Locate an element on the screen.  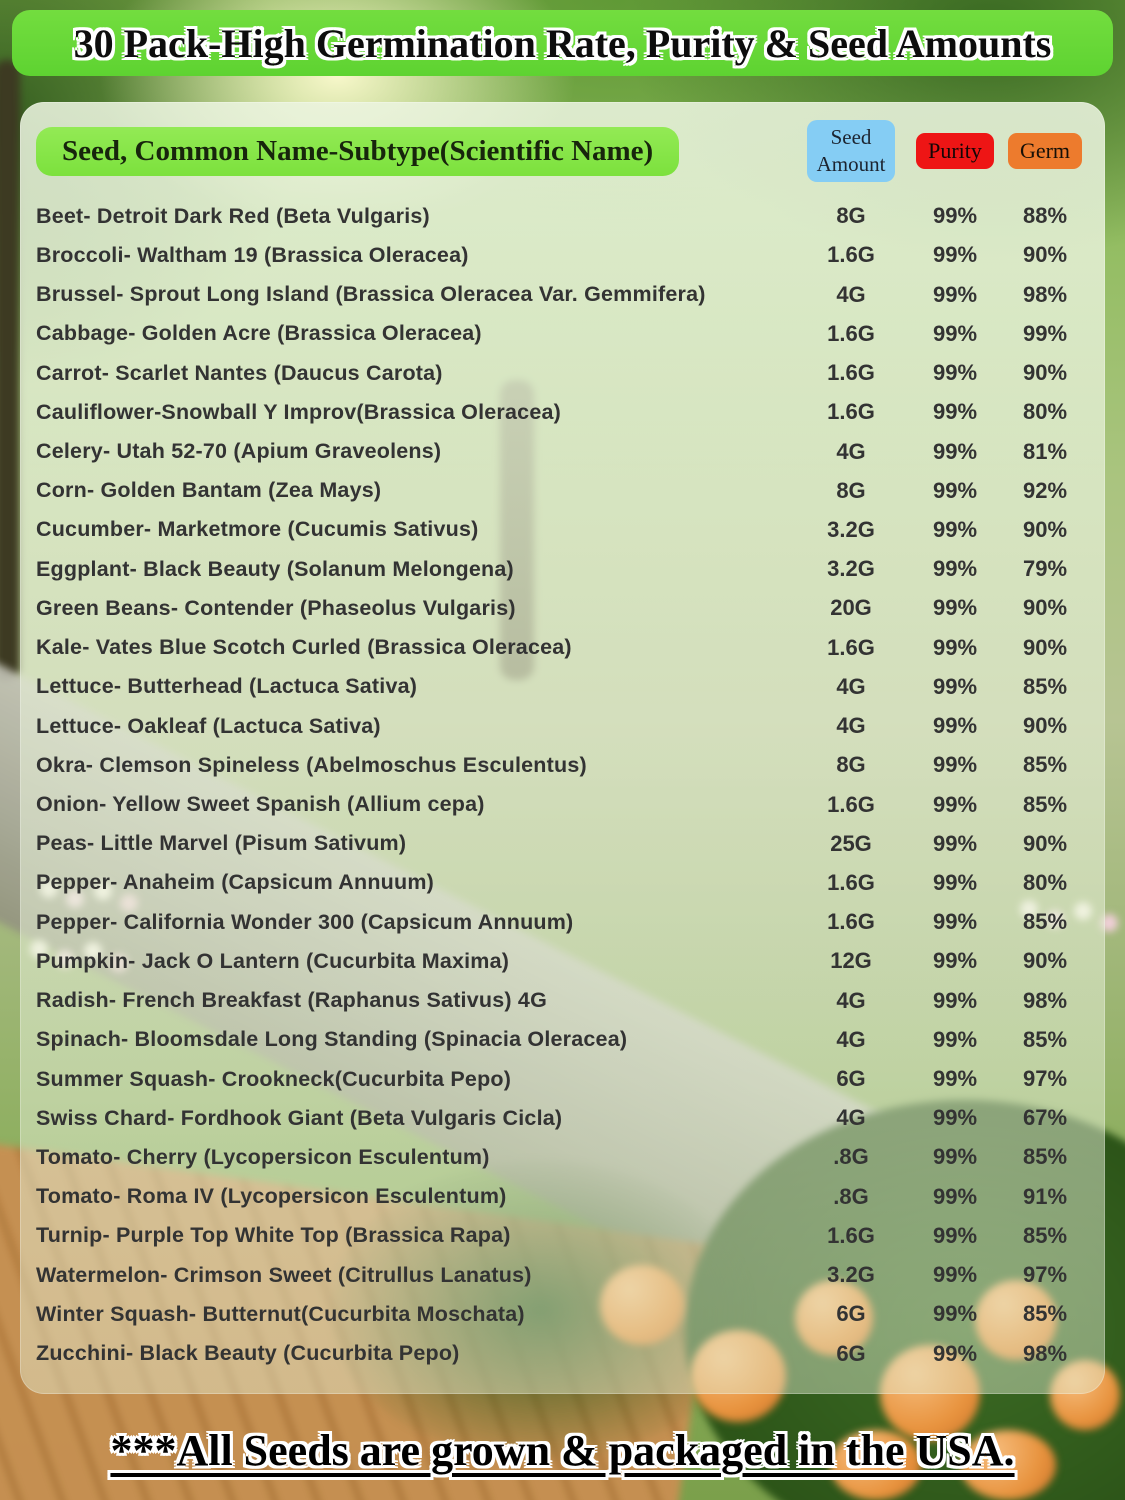
seed-name: Tomato- Cherry (Lycopersicon Esculentum) is located at coordinates (263, 1156).